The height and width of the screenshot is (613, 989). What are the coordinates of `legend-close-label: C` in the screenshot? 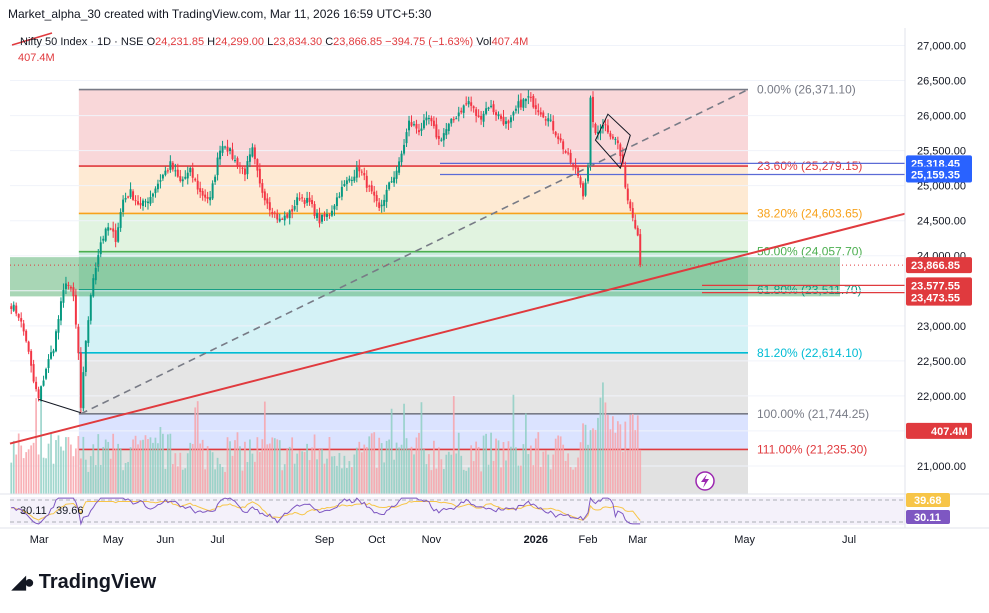 It's located at (329, 42).